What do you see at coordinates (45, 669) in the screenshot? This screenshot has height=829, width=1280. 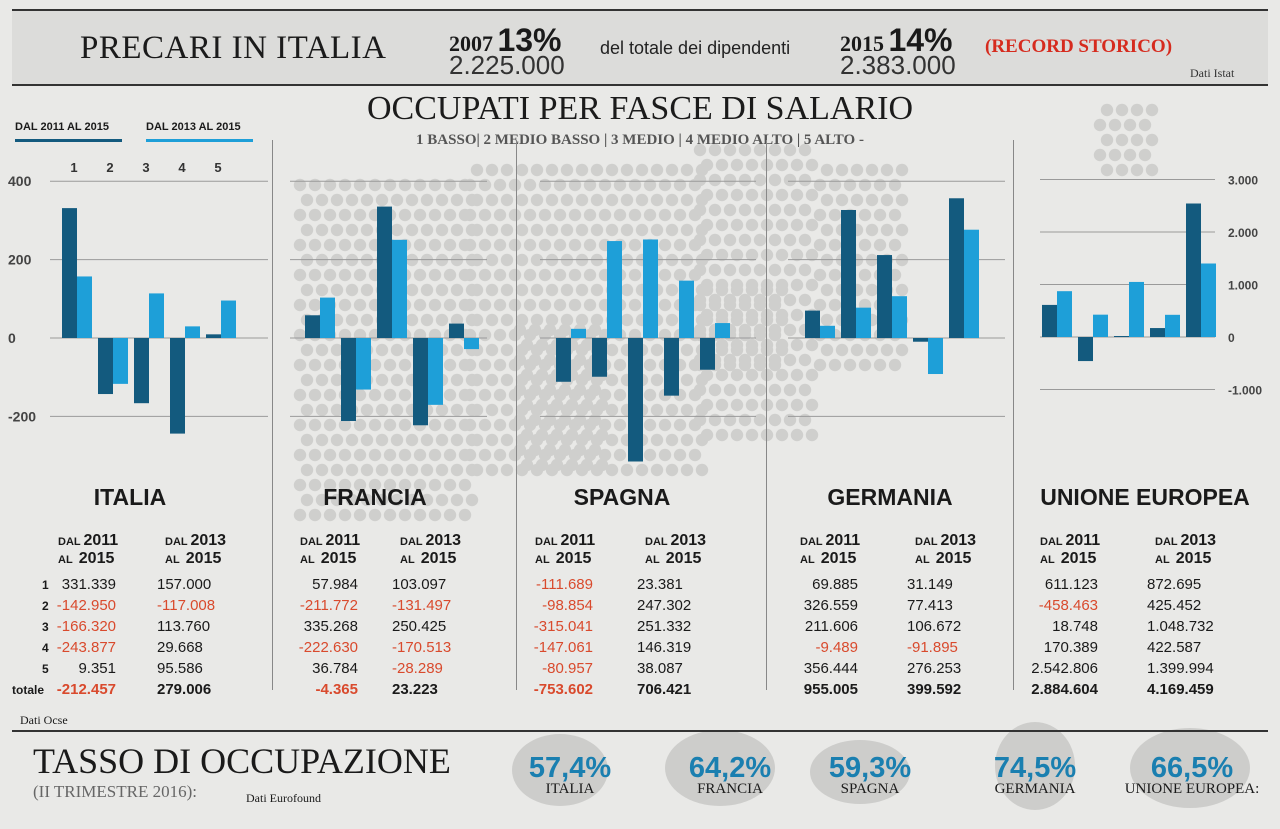 I see `row-label: 5` at bounding box center [45, 669].